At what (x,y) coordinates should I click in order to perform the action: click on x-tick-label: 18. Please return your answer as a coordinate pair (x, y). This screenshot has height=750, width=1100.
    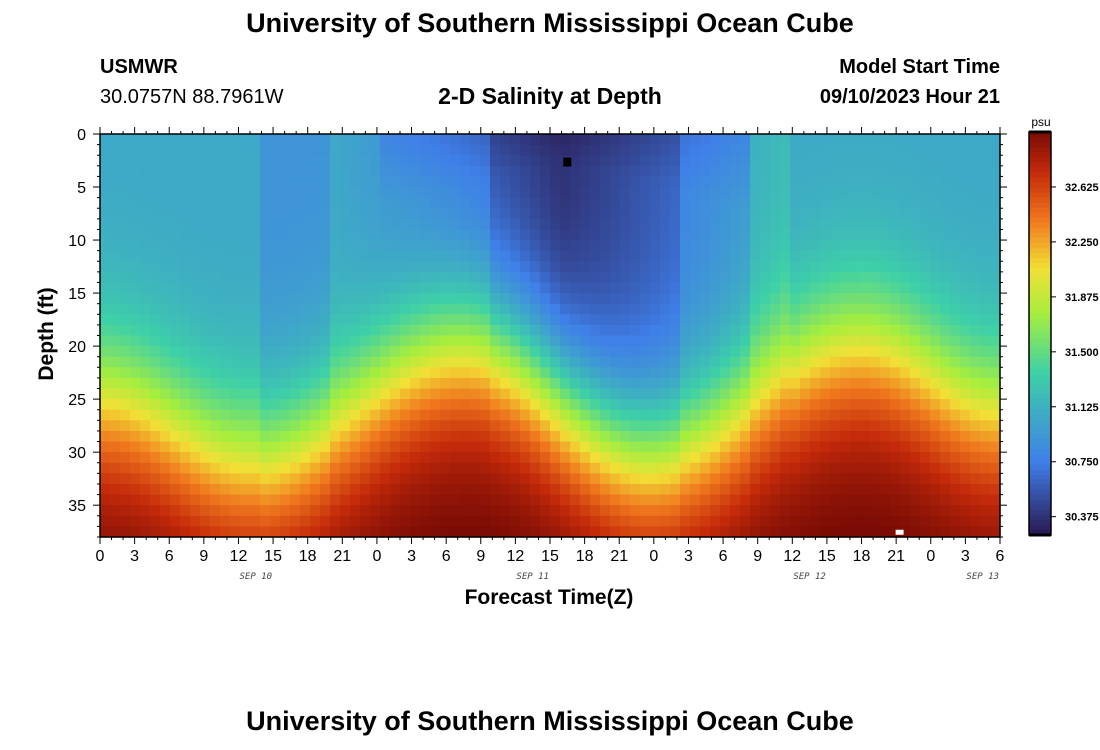
    Looking at the image, I should click on (308, 556).